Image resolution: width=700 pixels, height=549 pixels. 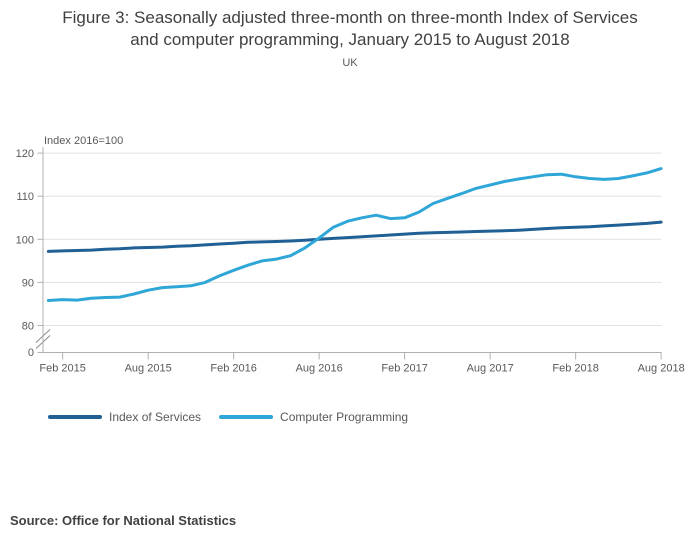 I want to click on x-tick-label: Feb 2016, so click(x=233, y=369).